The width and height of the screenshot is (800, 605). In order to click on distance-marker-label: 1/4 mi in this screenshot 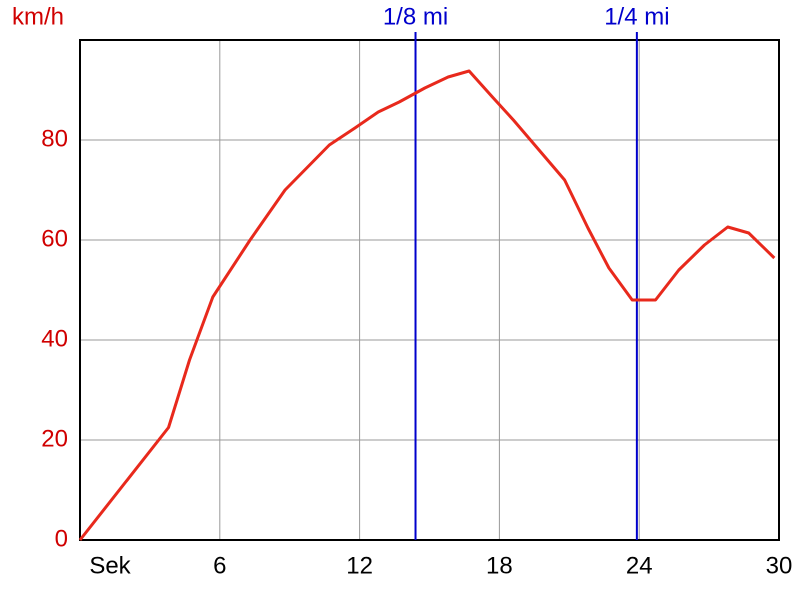, I will do `click(636, 16)`.